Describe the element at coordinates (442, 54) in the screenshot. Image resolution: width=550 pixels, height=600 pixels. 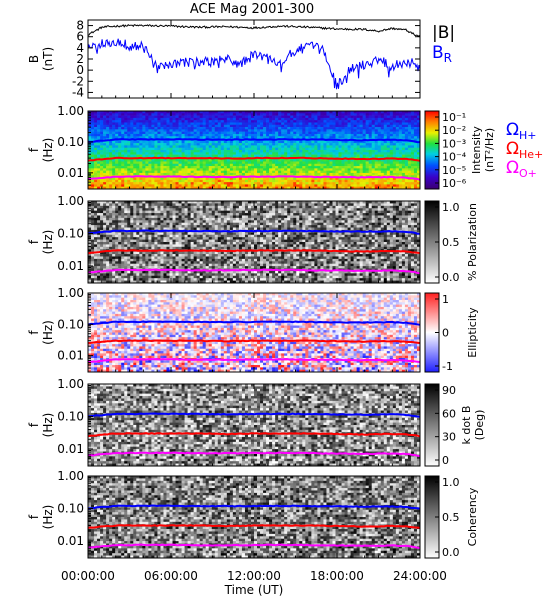
I see `legend-b-r: BR` at that location.